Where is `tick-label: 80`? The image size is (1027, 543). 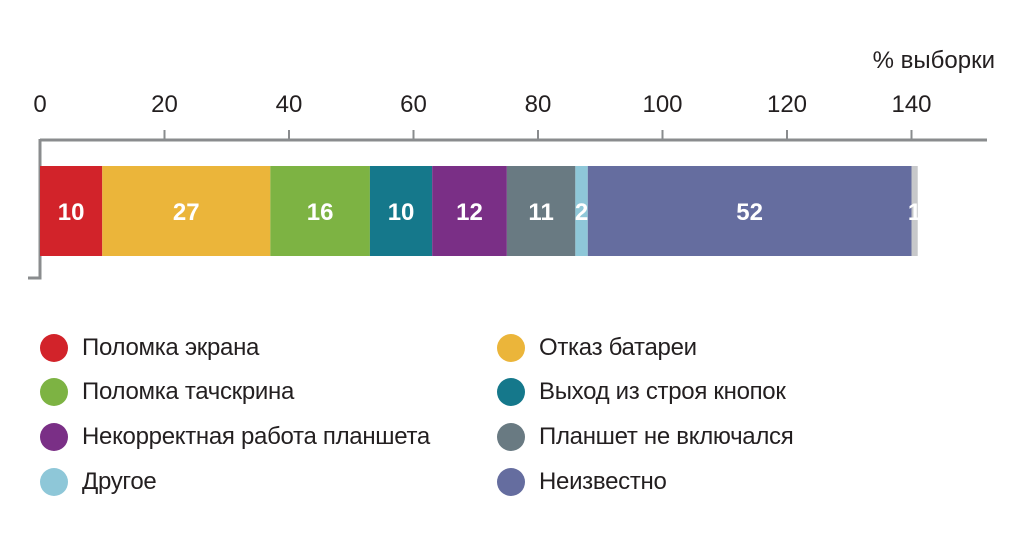 tick-label: 80 is located at coordinates (538, 104).